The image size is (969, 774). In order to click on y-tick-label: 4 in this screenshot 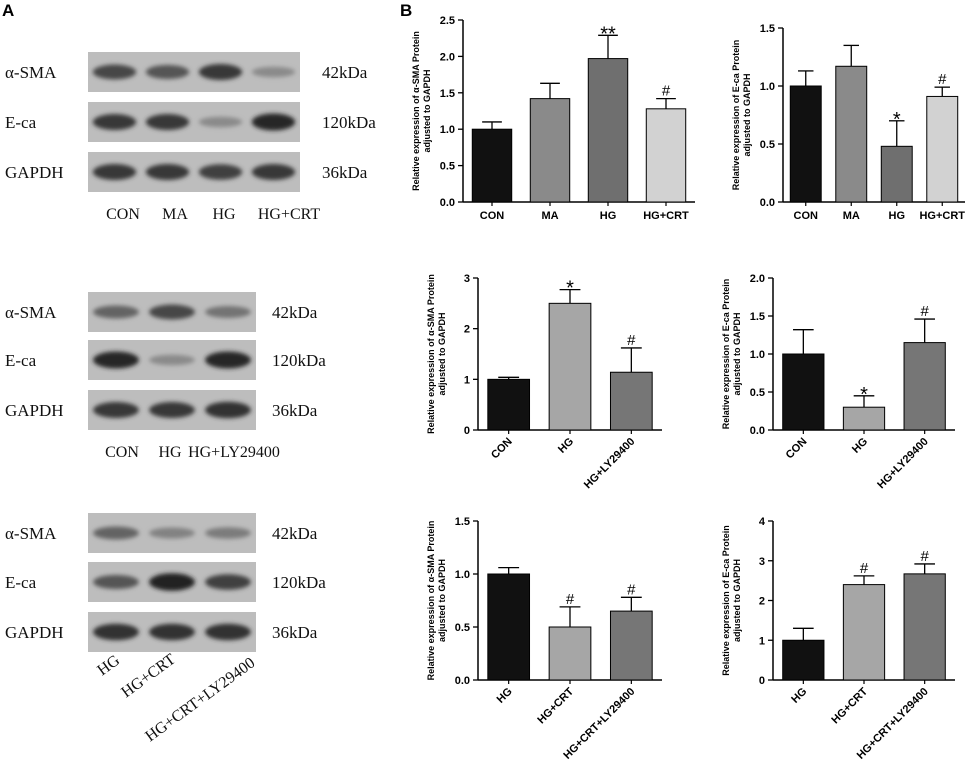, I will do `click(762, 522)`.